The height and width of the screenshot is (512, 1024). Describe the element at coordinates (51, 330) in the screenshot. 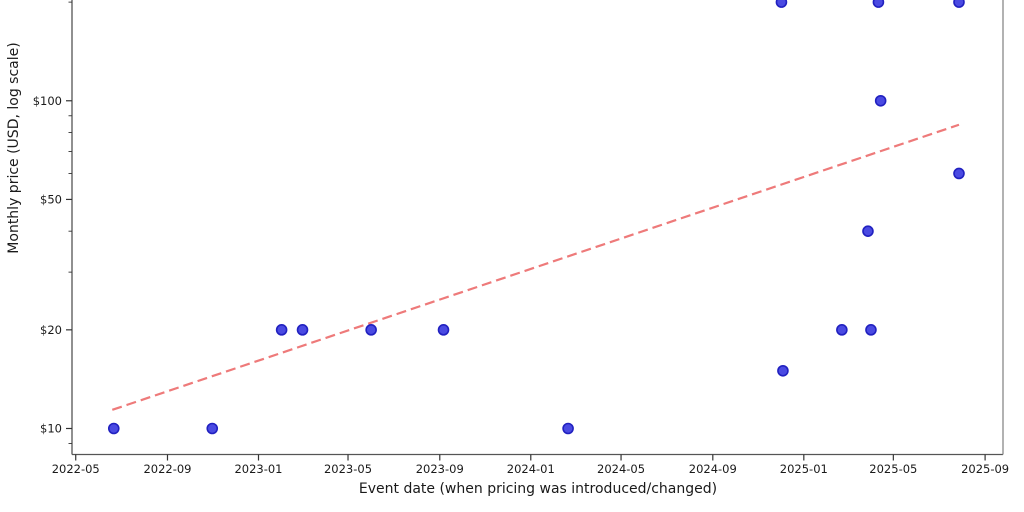

I see `y-tick-label: $20` at that location.